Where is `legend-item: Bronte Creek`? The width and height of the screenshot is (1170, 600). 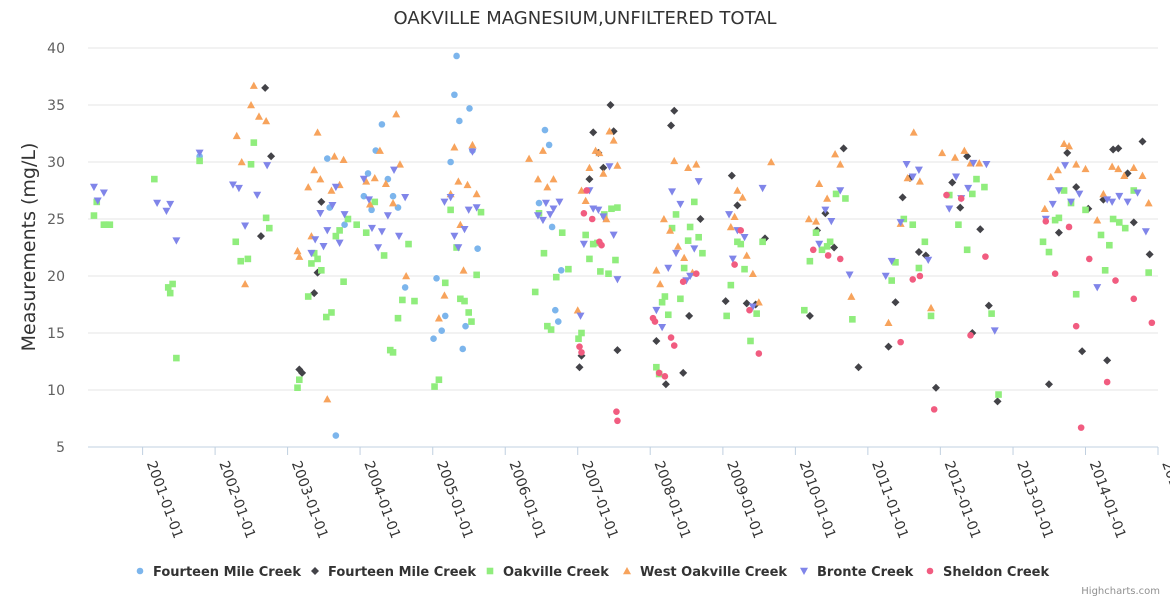 legend-item: Bronte Creek is located at coordinates (857, 572).